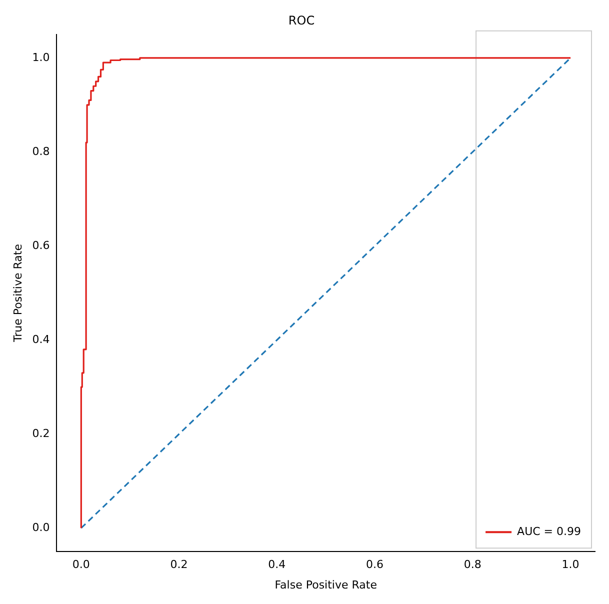 This screenshot has width=609, height=604. I want to click on y-tick-label: 0.2, so click(41, 433).